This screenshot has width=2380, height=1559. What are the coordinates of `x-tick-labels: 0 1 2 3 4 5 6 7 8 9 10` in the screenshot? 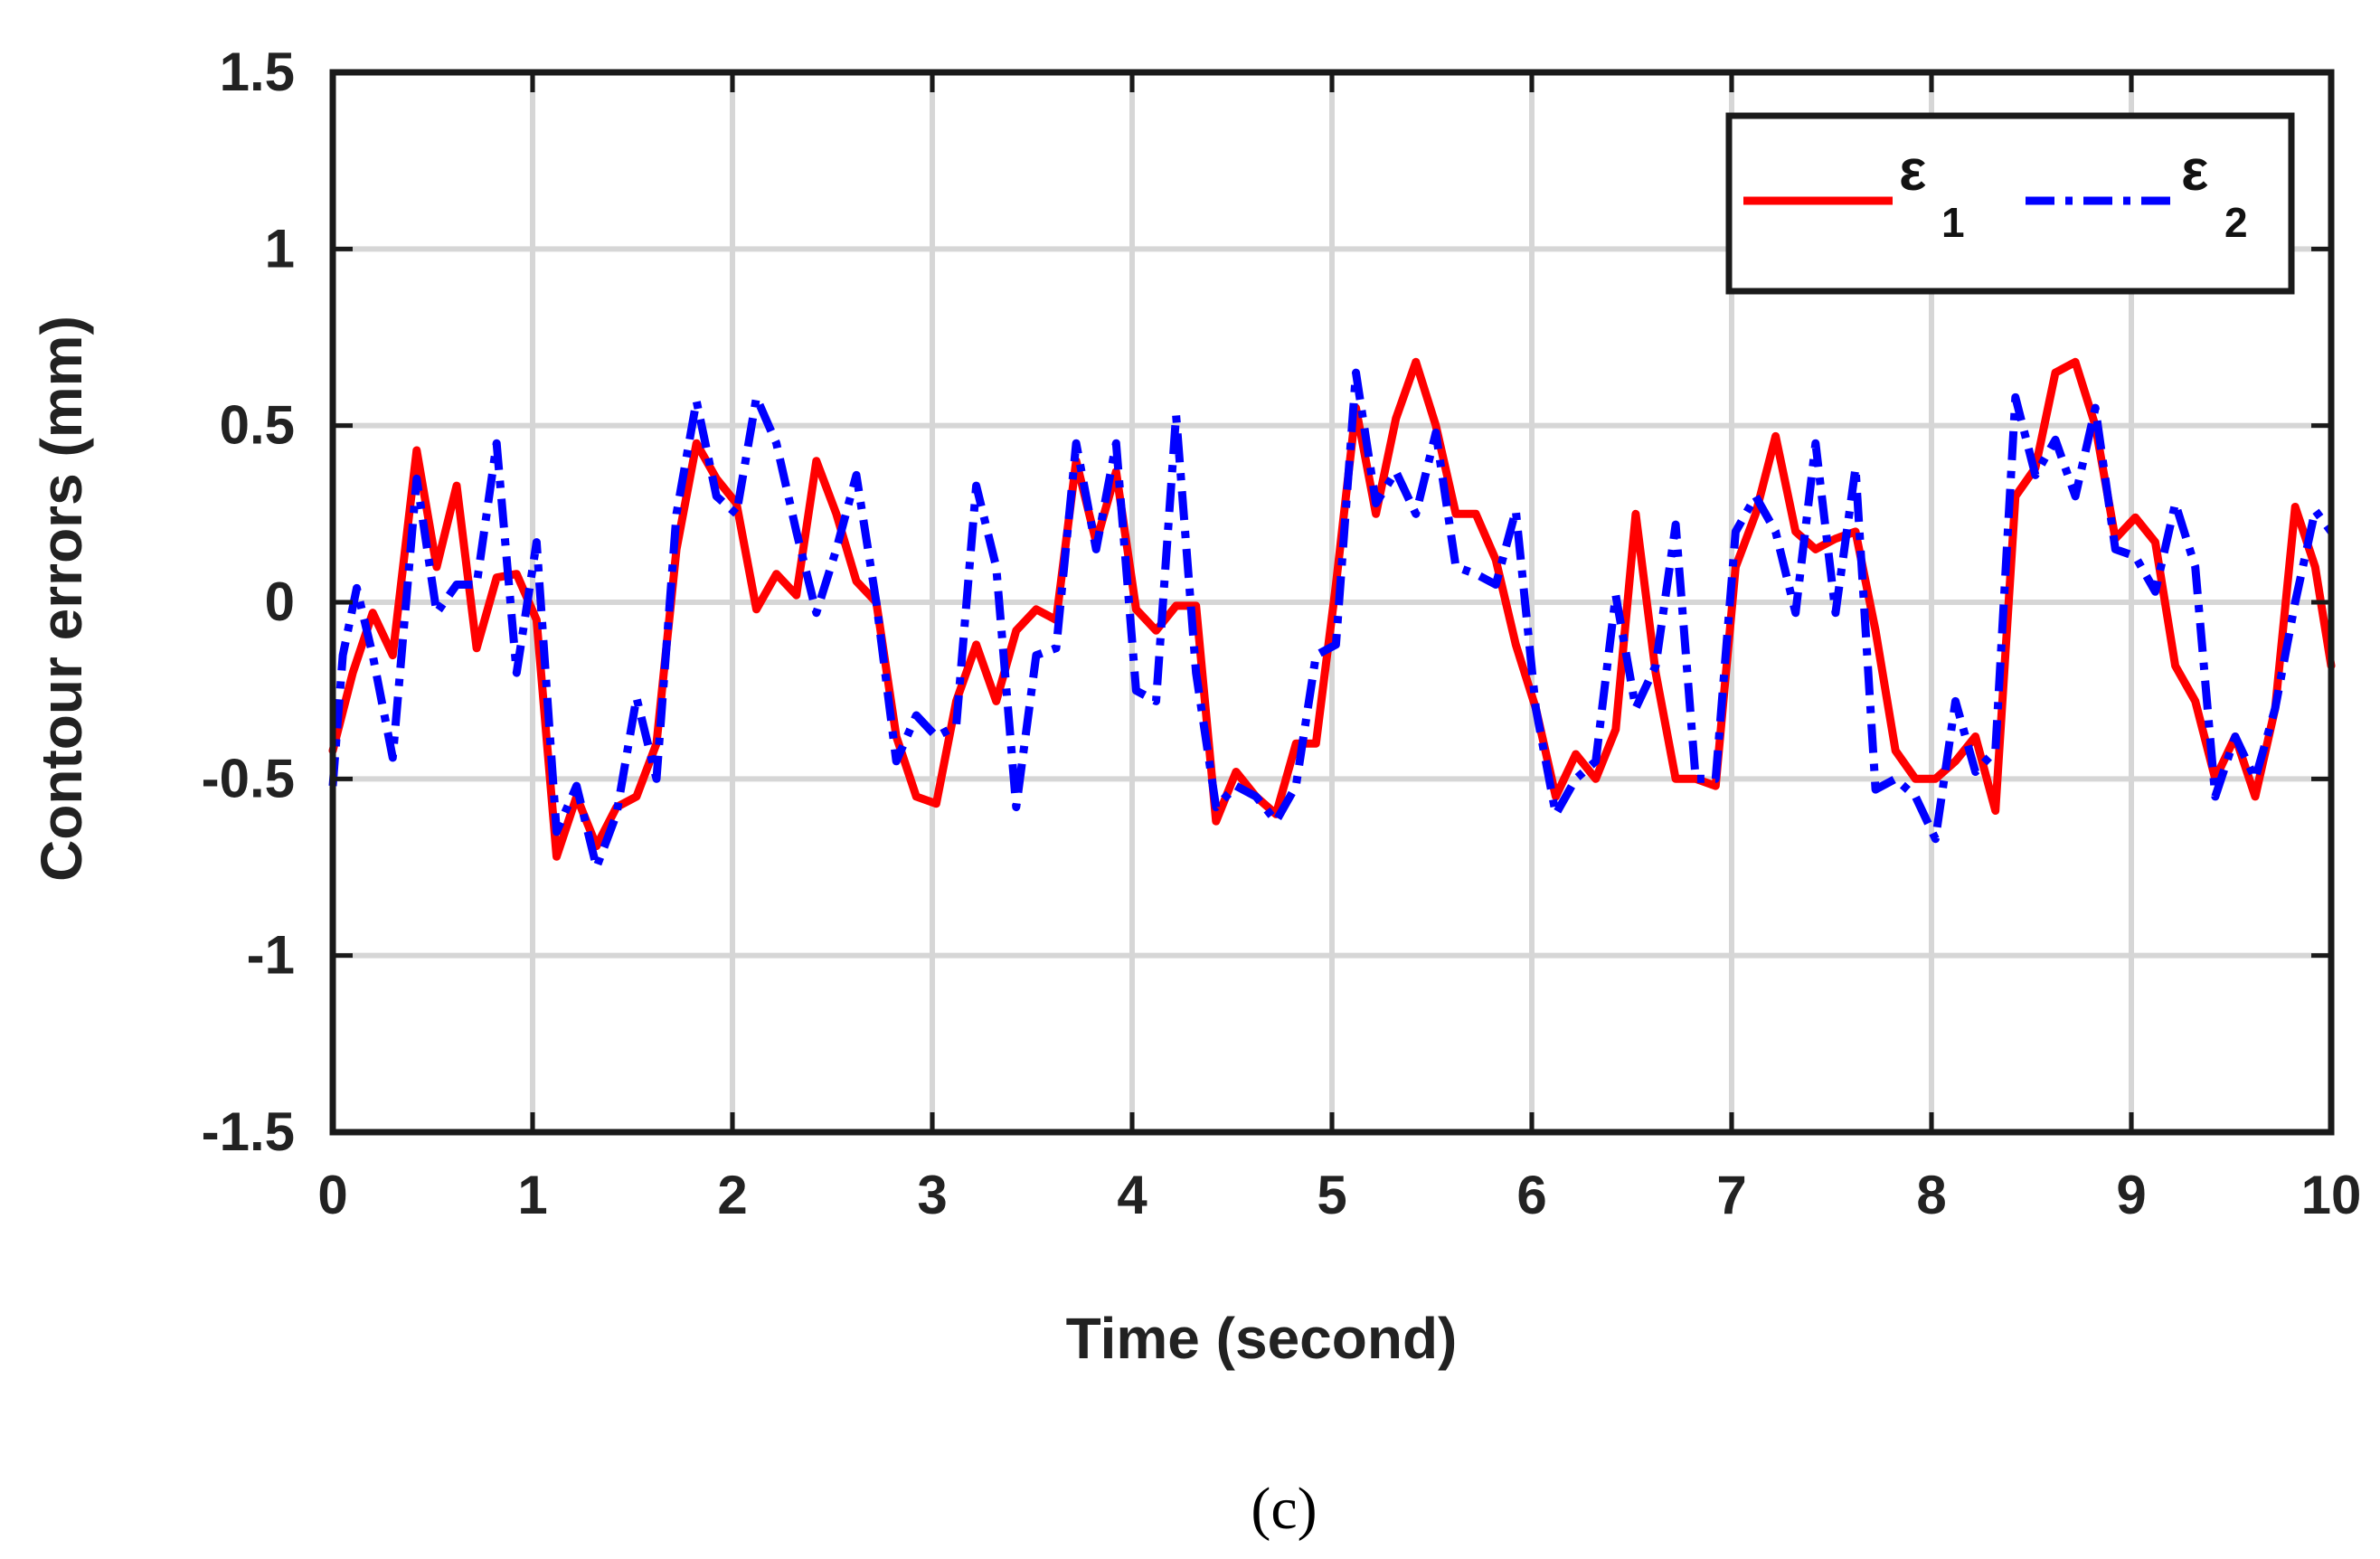 It's located at (1339, 1195).